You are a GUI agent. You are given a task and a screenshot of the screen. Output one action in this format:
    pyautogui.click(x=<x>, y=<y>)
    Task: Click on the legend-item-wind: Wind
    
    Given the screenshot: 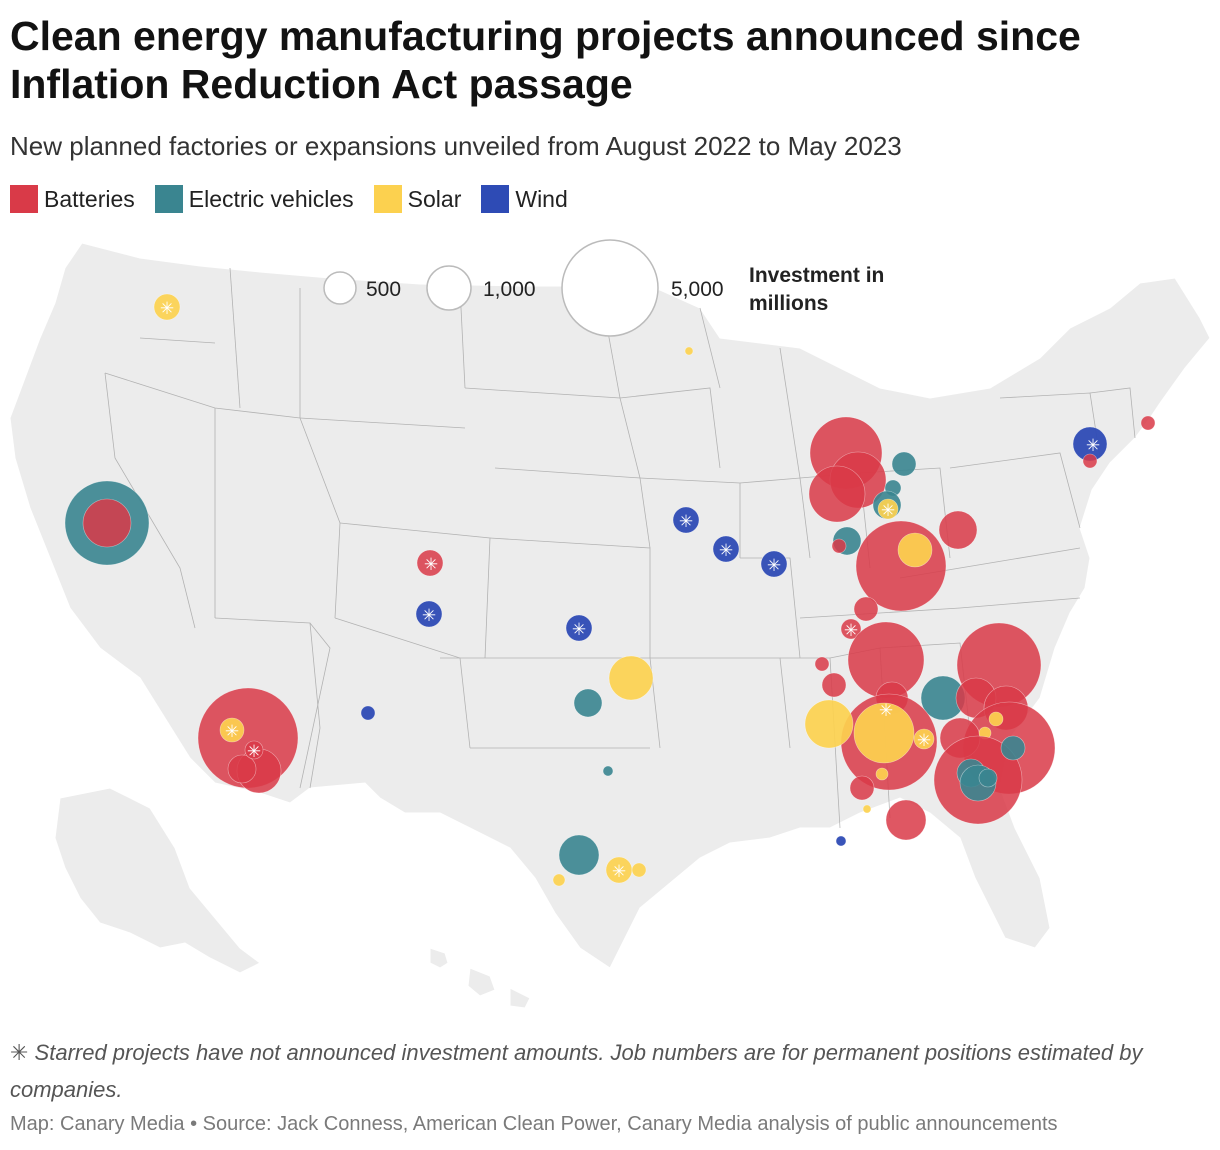 What is the action you would take?
    pyautogui.click(x=524, y=199)
    